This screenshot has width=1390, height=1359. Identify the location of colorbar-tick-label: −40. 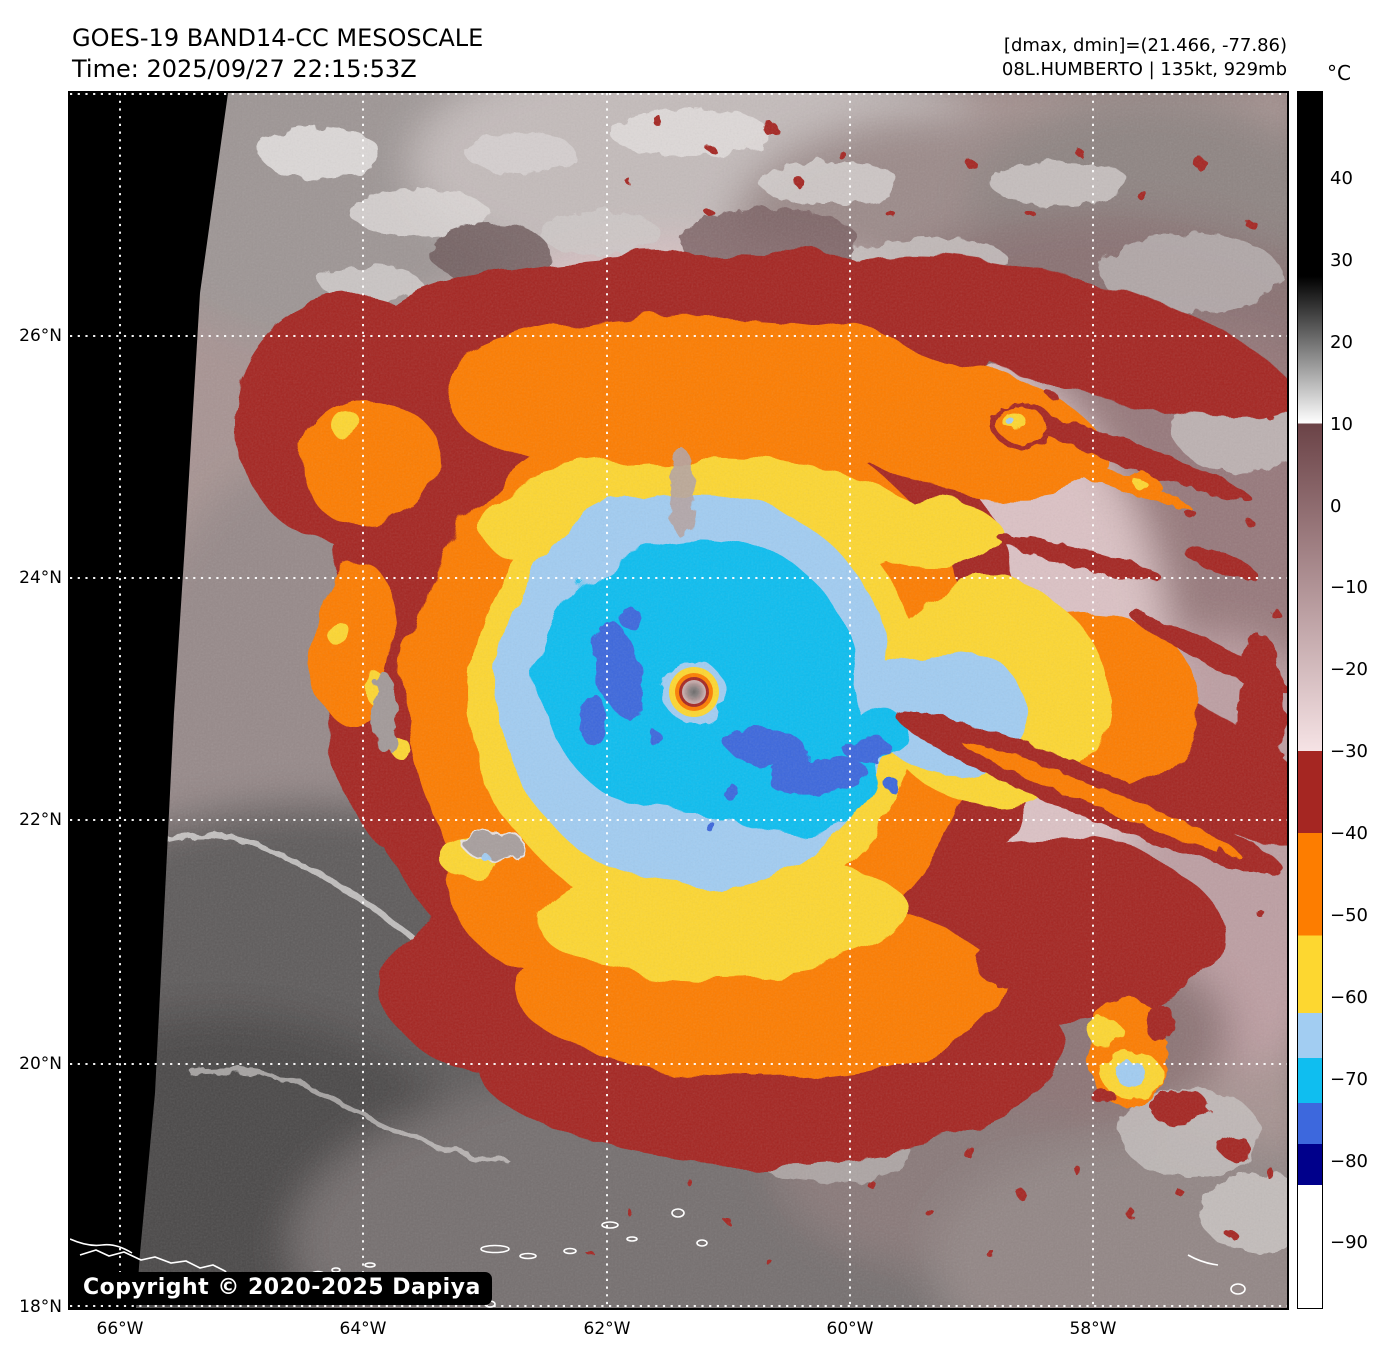
(1349, 834).